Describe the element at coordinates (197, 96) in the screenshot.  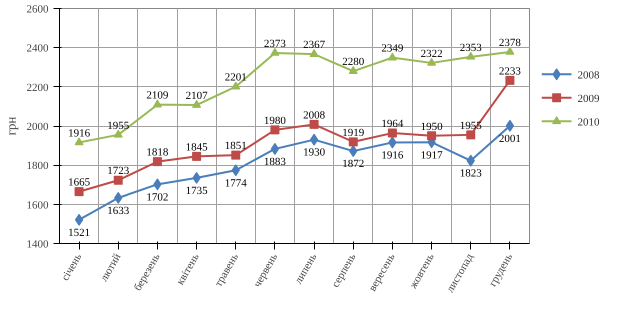
I see `data-label: 2107` at that location.